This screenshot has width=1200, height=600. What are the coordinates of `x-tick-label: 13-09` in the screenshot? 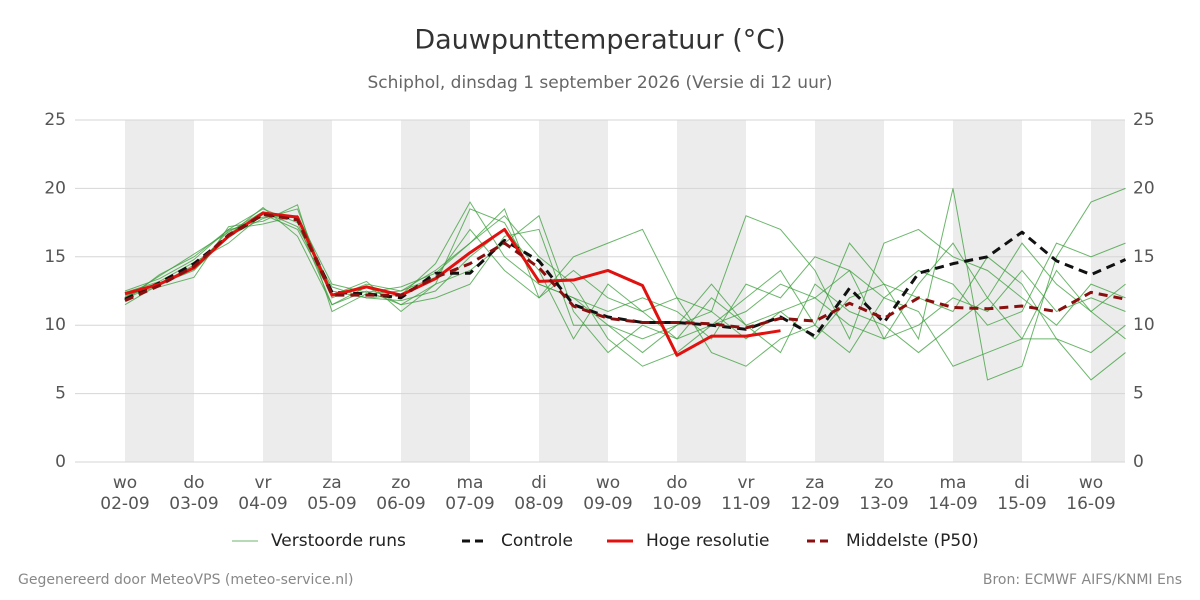 It's located at (883, 504).